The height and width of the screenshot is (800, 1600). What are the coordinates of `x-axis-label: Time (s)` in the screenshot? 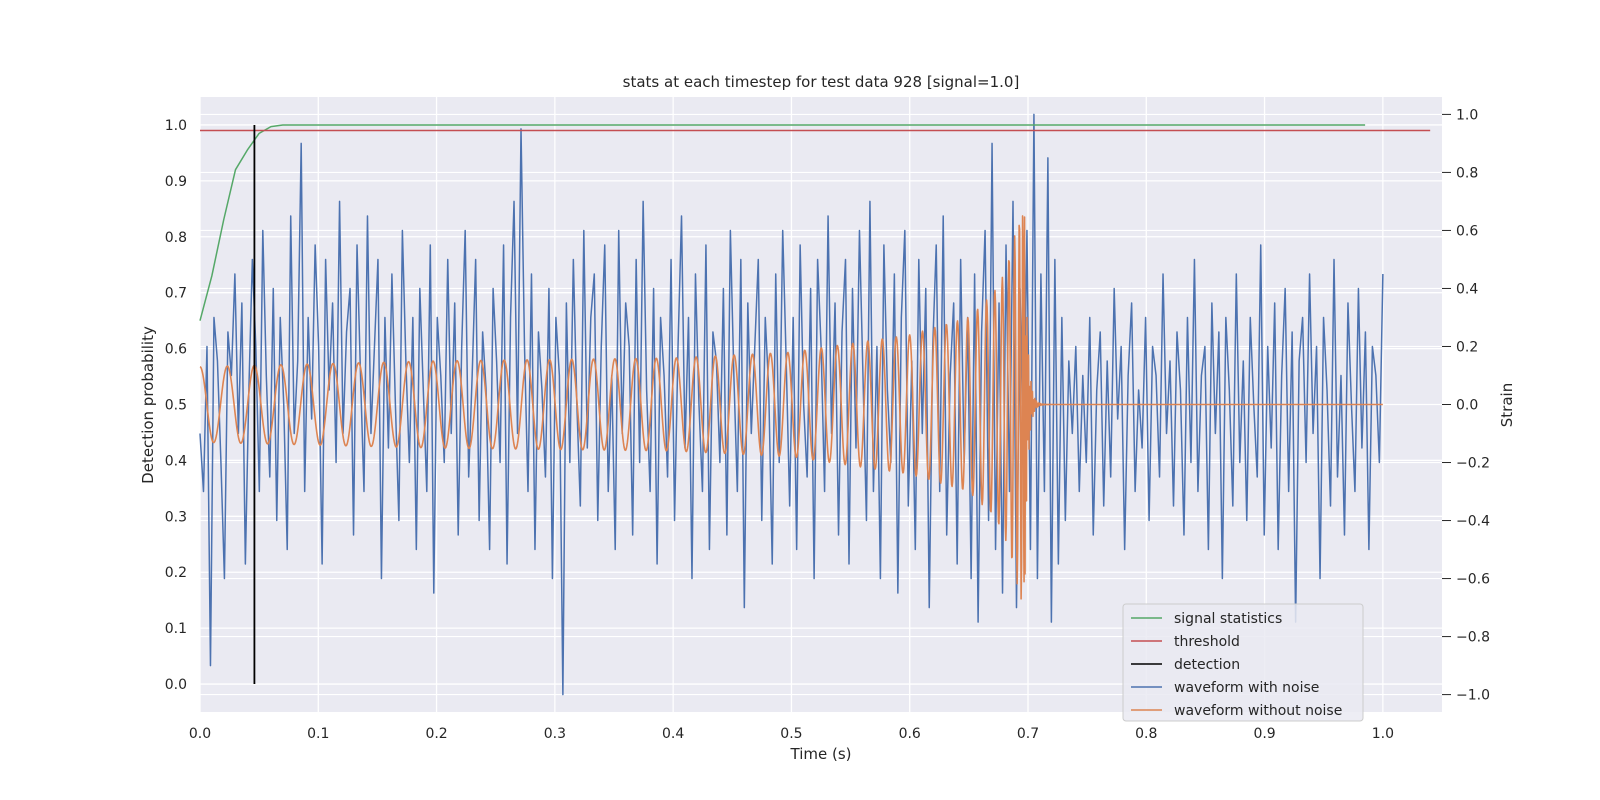 It's located at (821, 754).